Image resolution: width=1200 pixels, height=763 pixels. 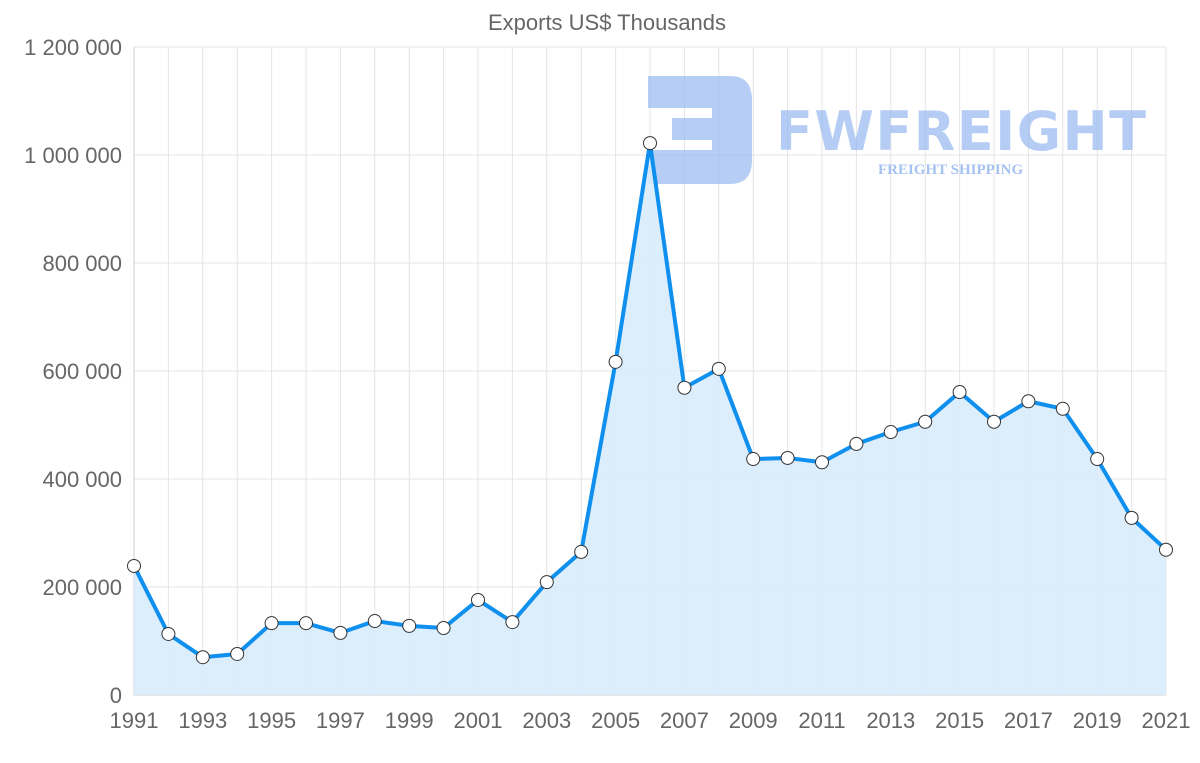 I want to click on x-tick-label: 2013, so click(x=890, y=720).